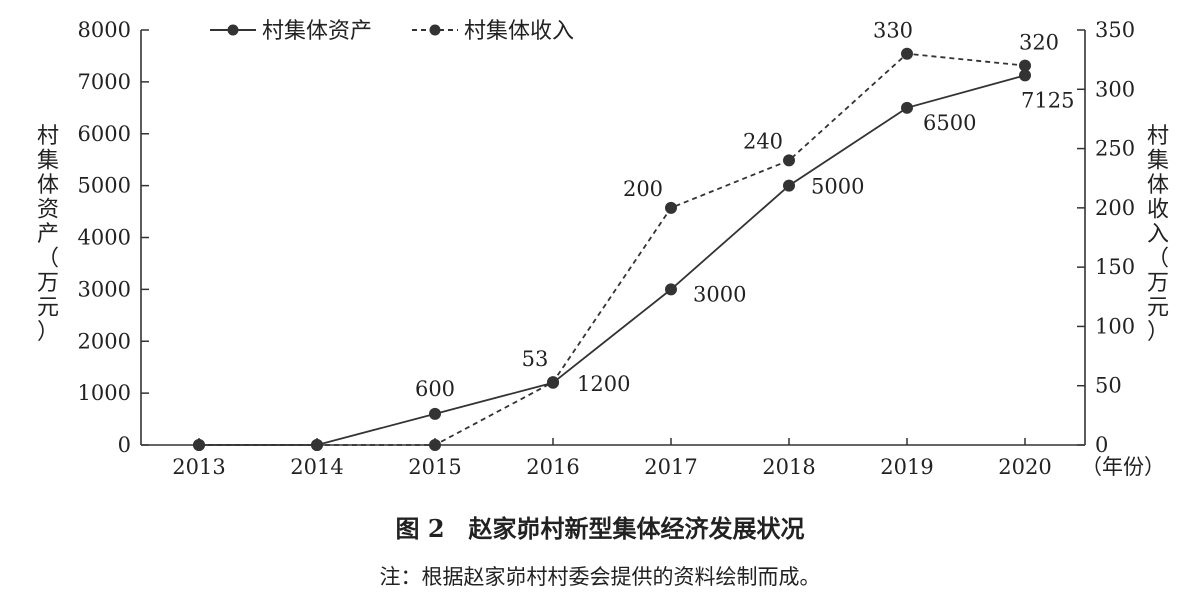 This screenshot has height=602, width=1199. What do you see at coordinates (435, 30) in the screenshot?
I see `legend-income-marker` at bounding box center [435, 30].